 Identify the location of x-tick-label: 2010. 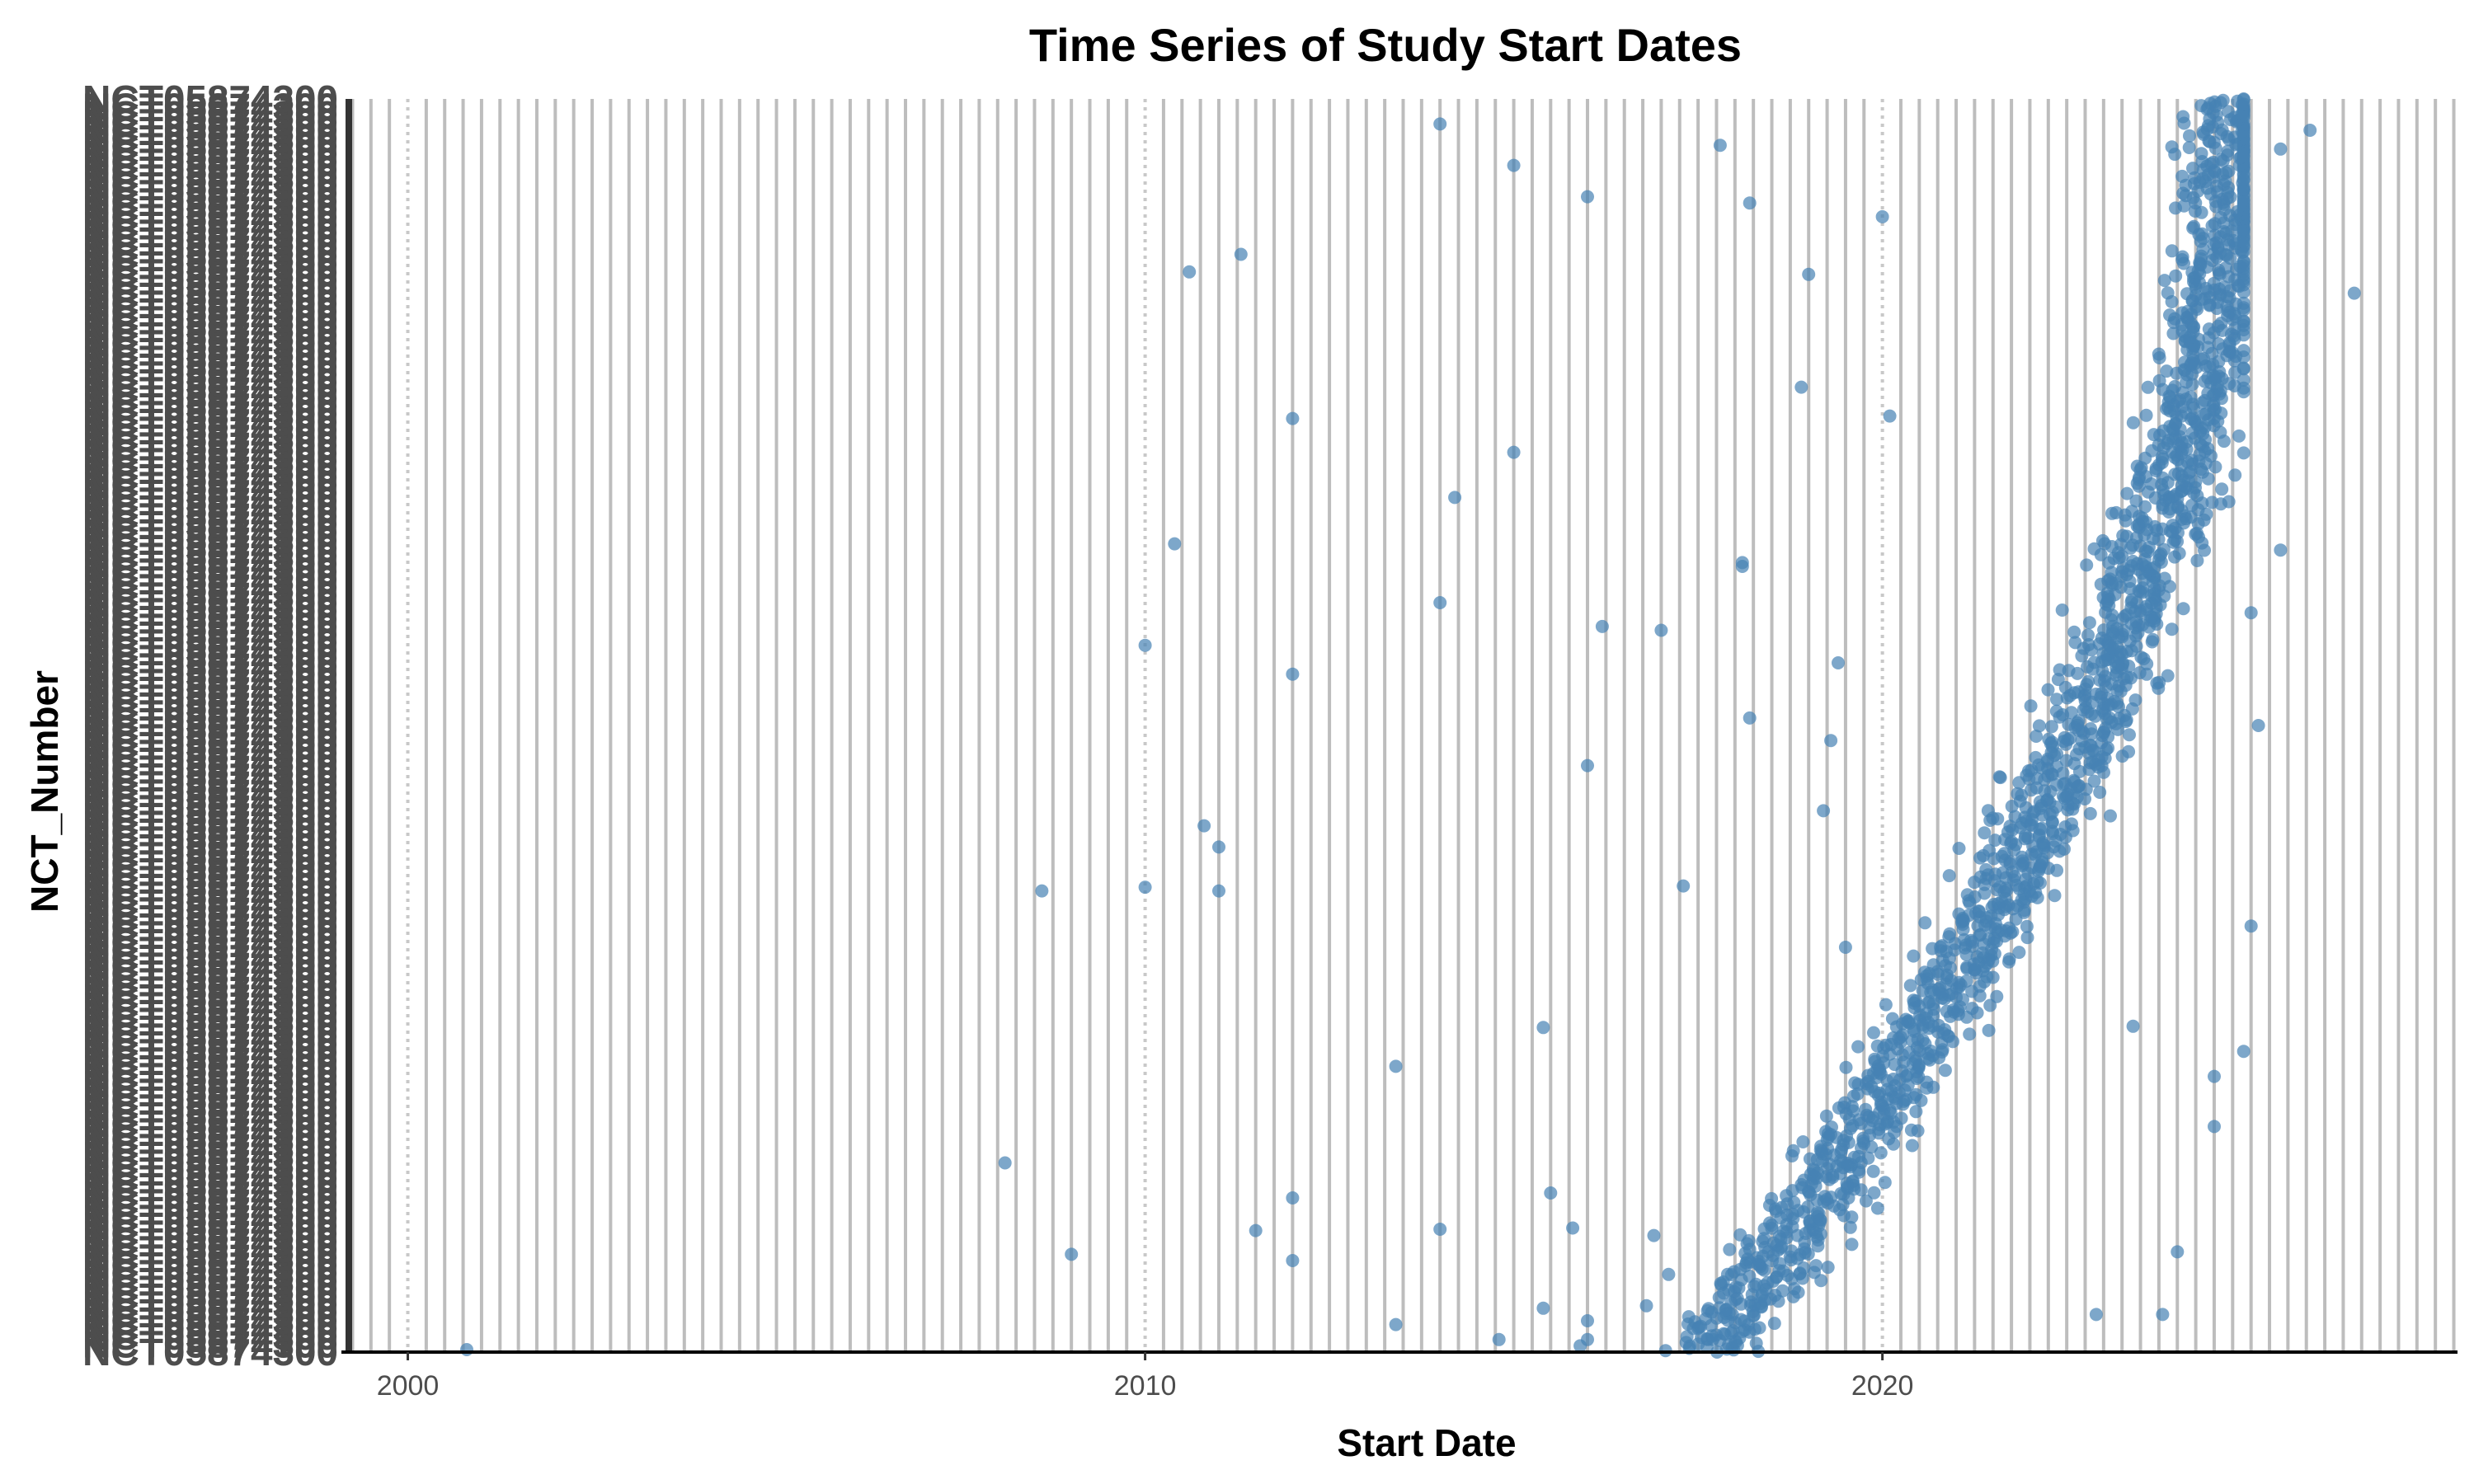
(1145, 1386).